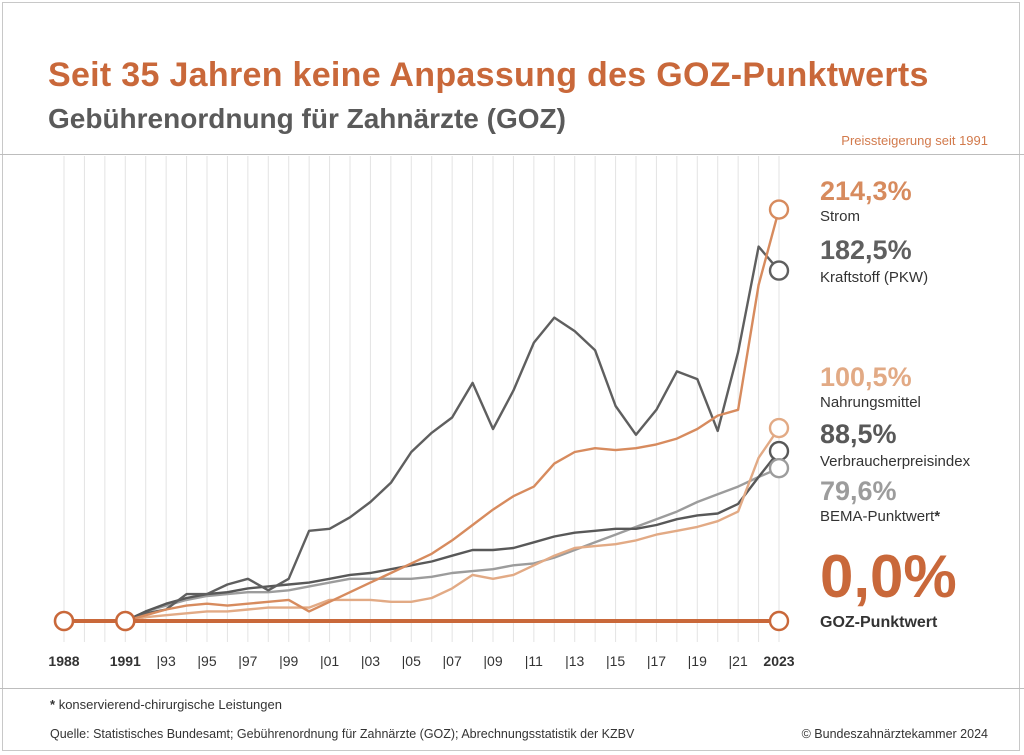  What do you see at coordinates (452, 661) in the screenshot?
I see `x-tick-2007: |07` at bounding box center [452, 661].